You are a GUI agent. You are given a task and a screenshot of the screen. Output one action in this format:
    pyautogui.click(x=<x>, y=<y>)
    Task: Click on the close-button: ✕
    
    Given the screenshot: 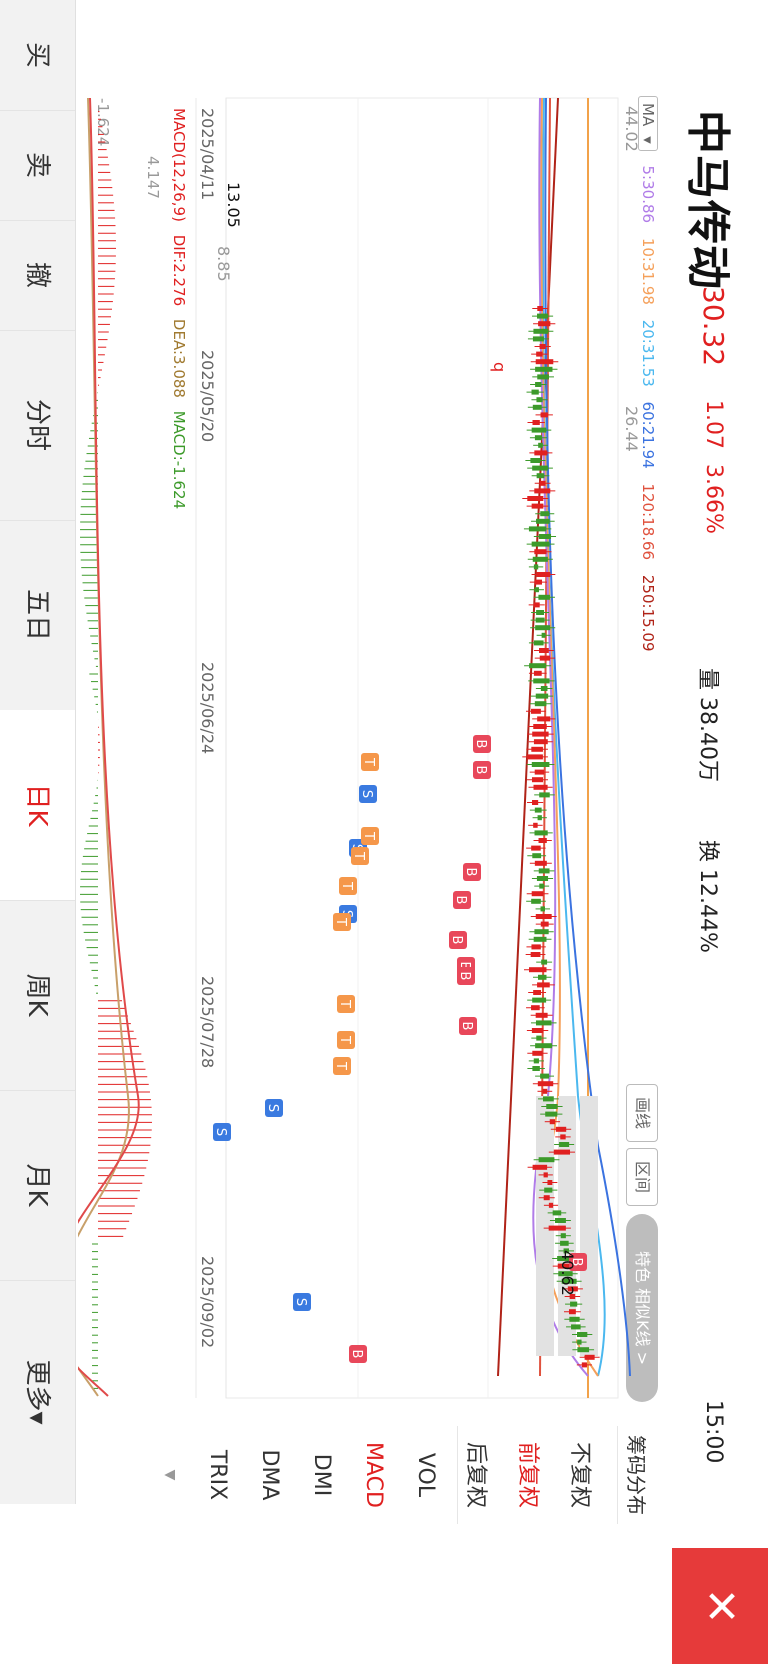 What is the action you would take?
    pyautogui.click(x=720, y=1606)
    